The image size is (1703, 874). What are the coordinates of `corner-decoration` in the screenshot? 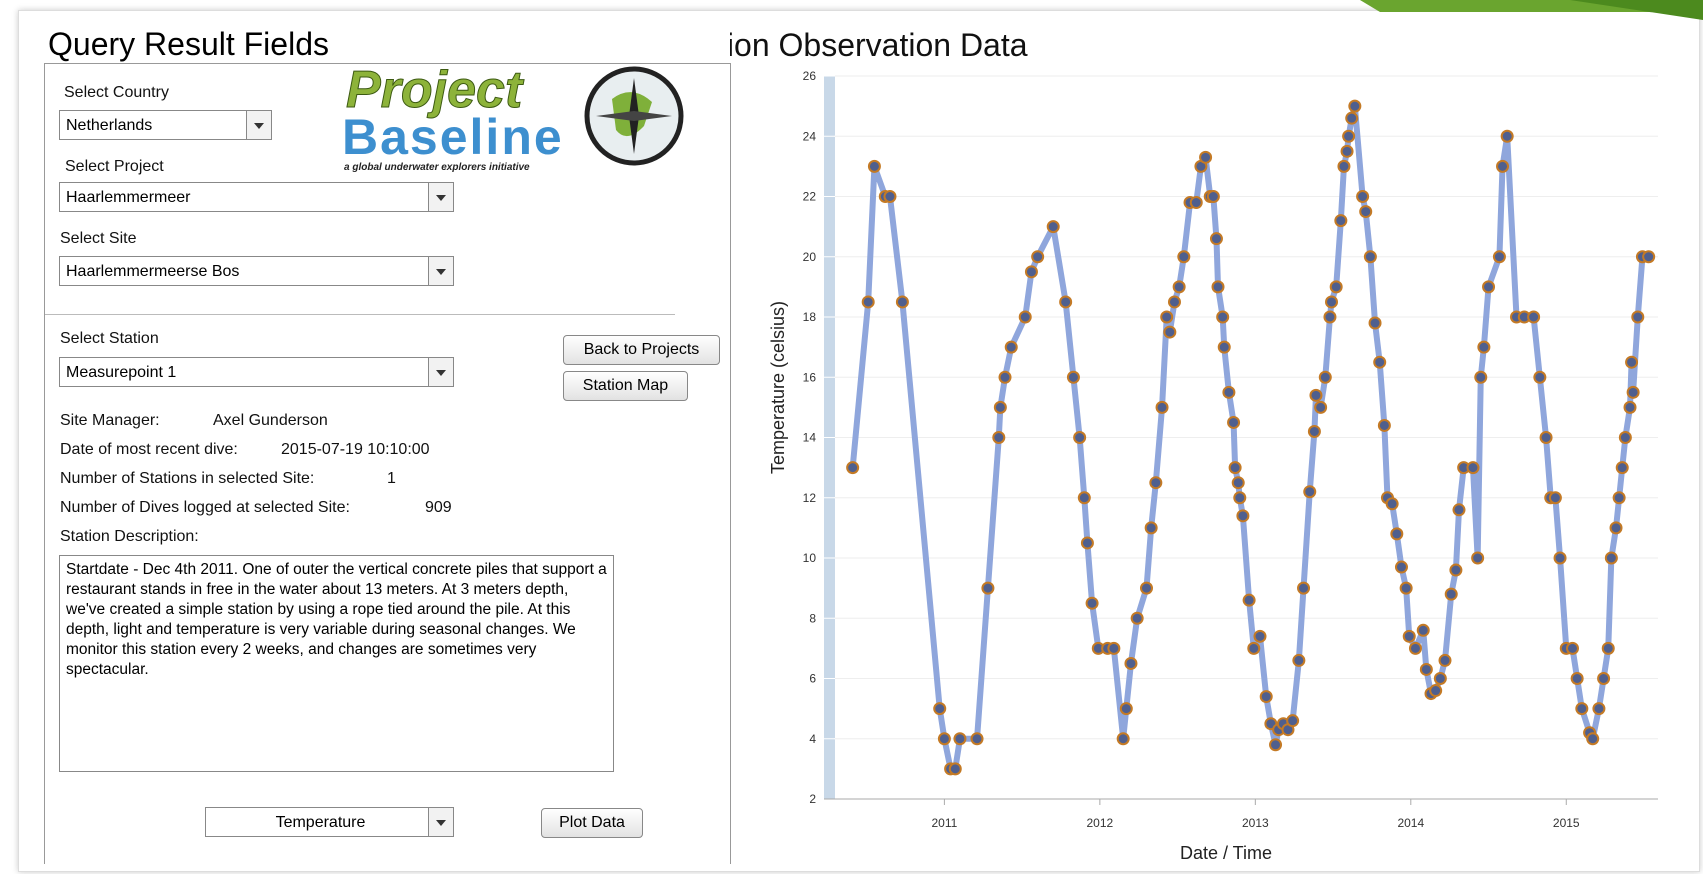 It's located at (1531, 10).